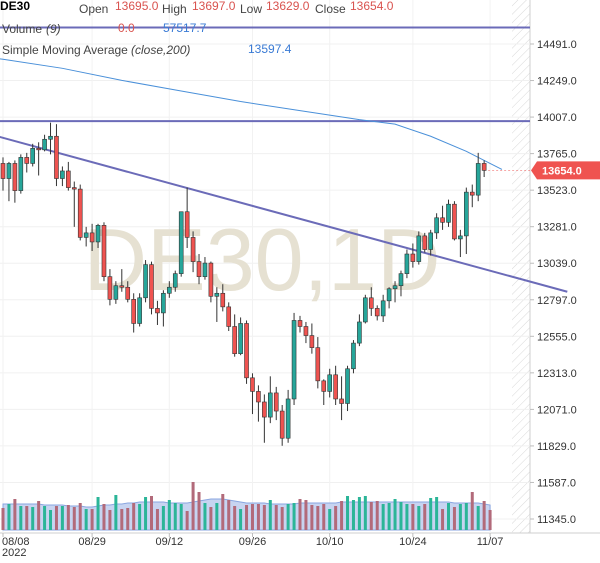 Image resolution: width=600 pixels, height=563 pixels. I want to click on x-tick-label: 08/08, so click(16, 542).